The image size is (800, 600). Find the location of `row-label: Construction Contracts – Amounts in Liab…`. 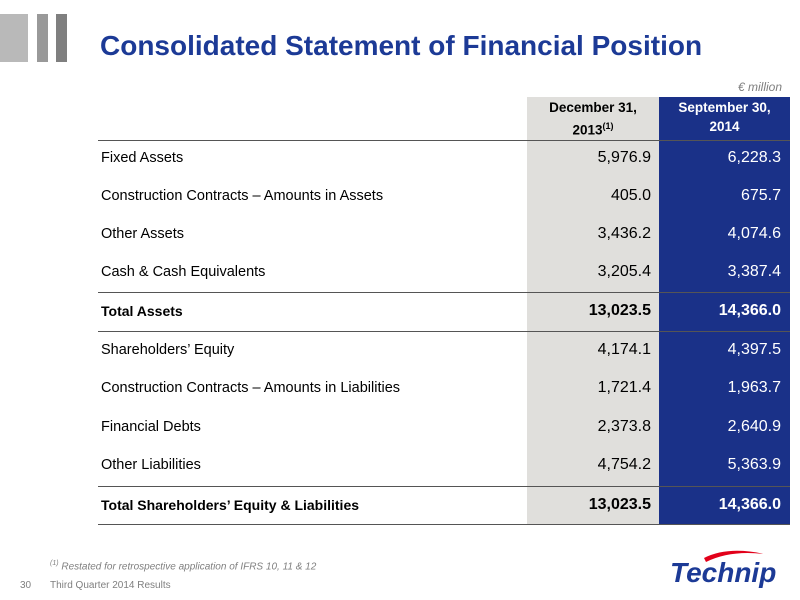

row-label: Construction Contracts – Amounts in Liab… is located at coordinates (251, 388).